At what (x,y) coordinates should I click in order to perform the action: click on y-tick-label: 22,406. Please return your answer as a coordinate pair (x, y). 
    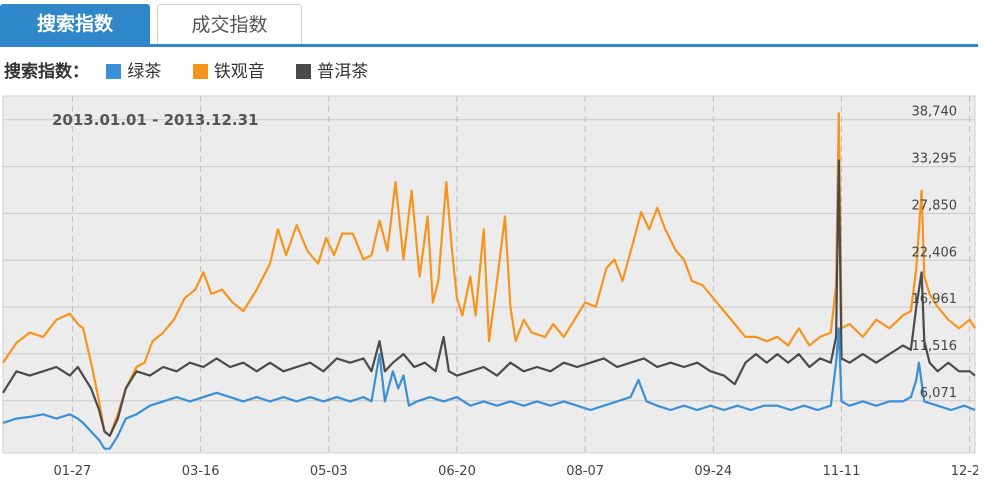
    Looking at the image, I should click on (935, 252).